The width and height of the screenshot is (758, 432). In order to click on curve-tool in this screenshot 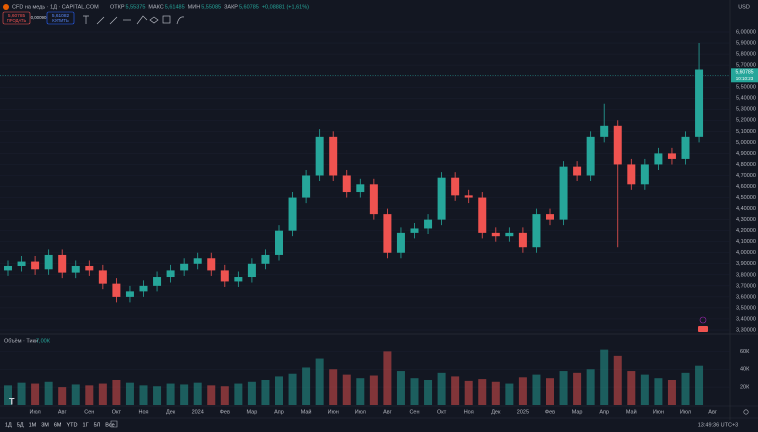, I will do `click(180, 20)`.